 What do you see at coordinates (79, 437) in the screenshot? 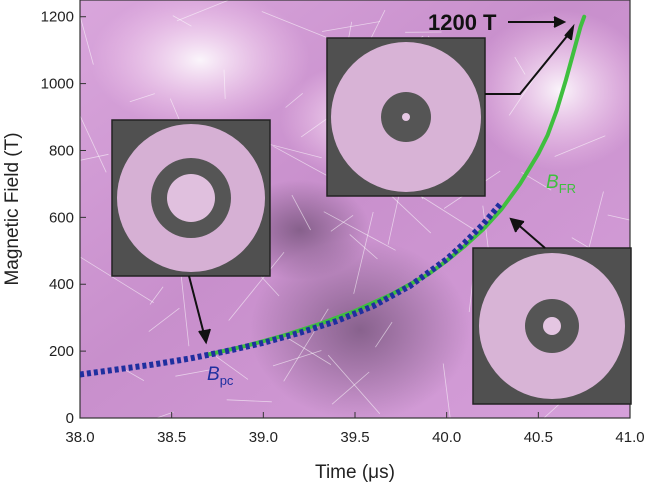
I see `x-tick-label: 38.0` at bounding box center [79, 437].